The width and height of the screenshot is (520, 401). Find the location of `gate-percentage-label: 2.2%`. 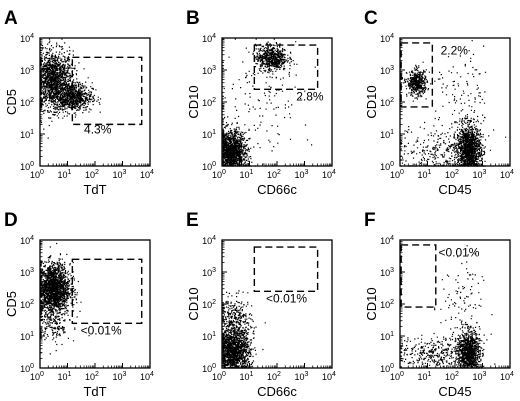

gate-percentage-label: 2.2% is located at coordinates (455, 51).